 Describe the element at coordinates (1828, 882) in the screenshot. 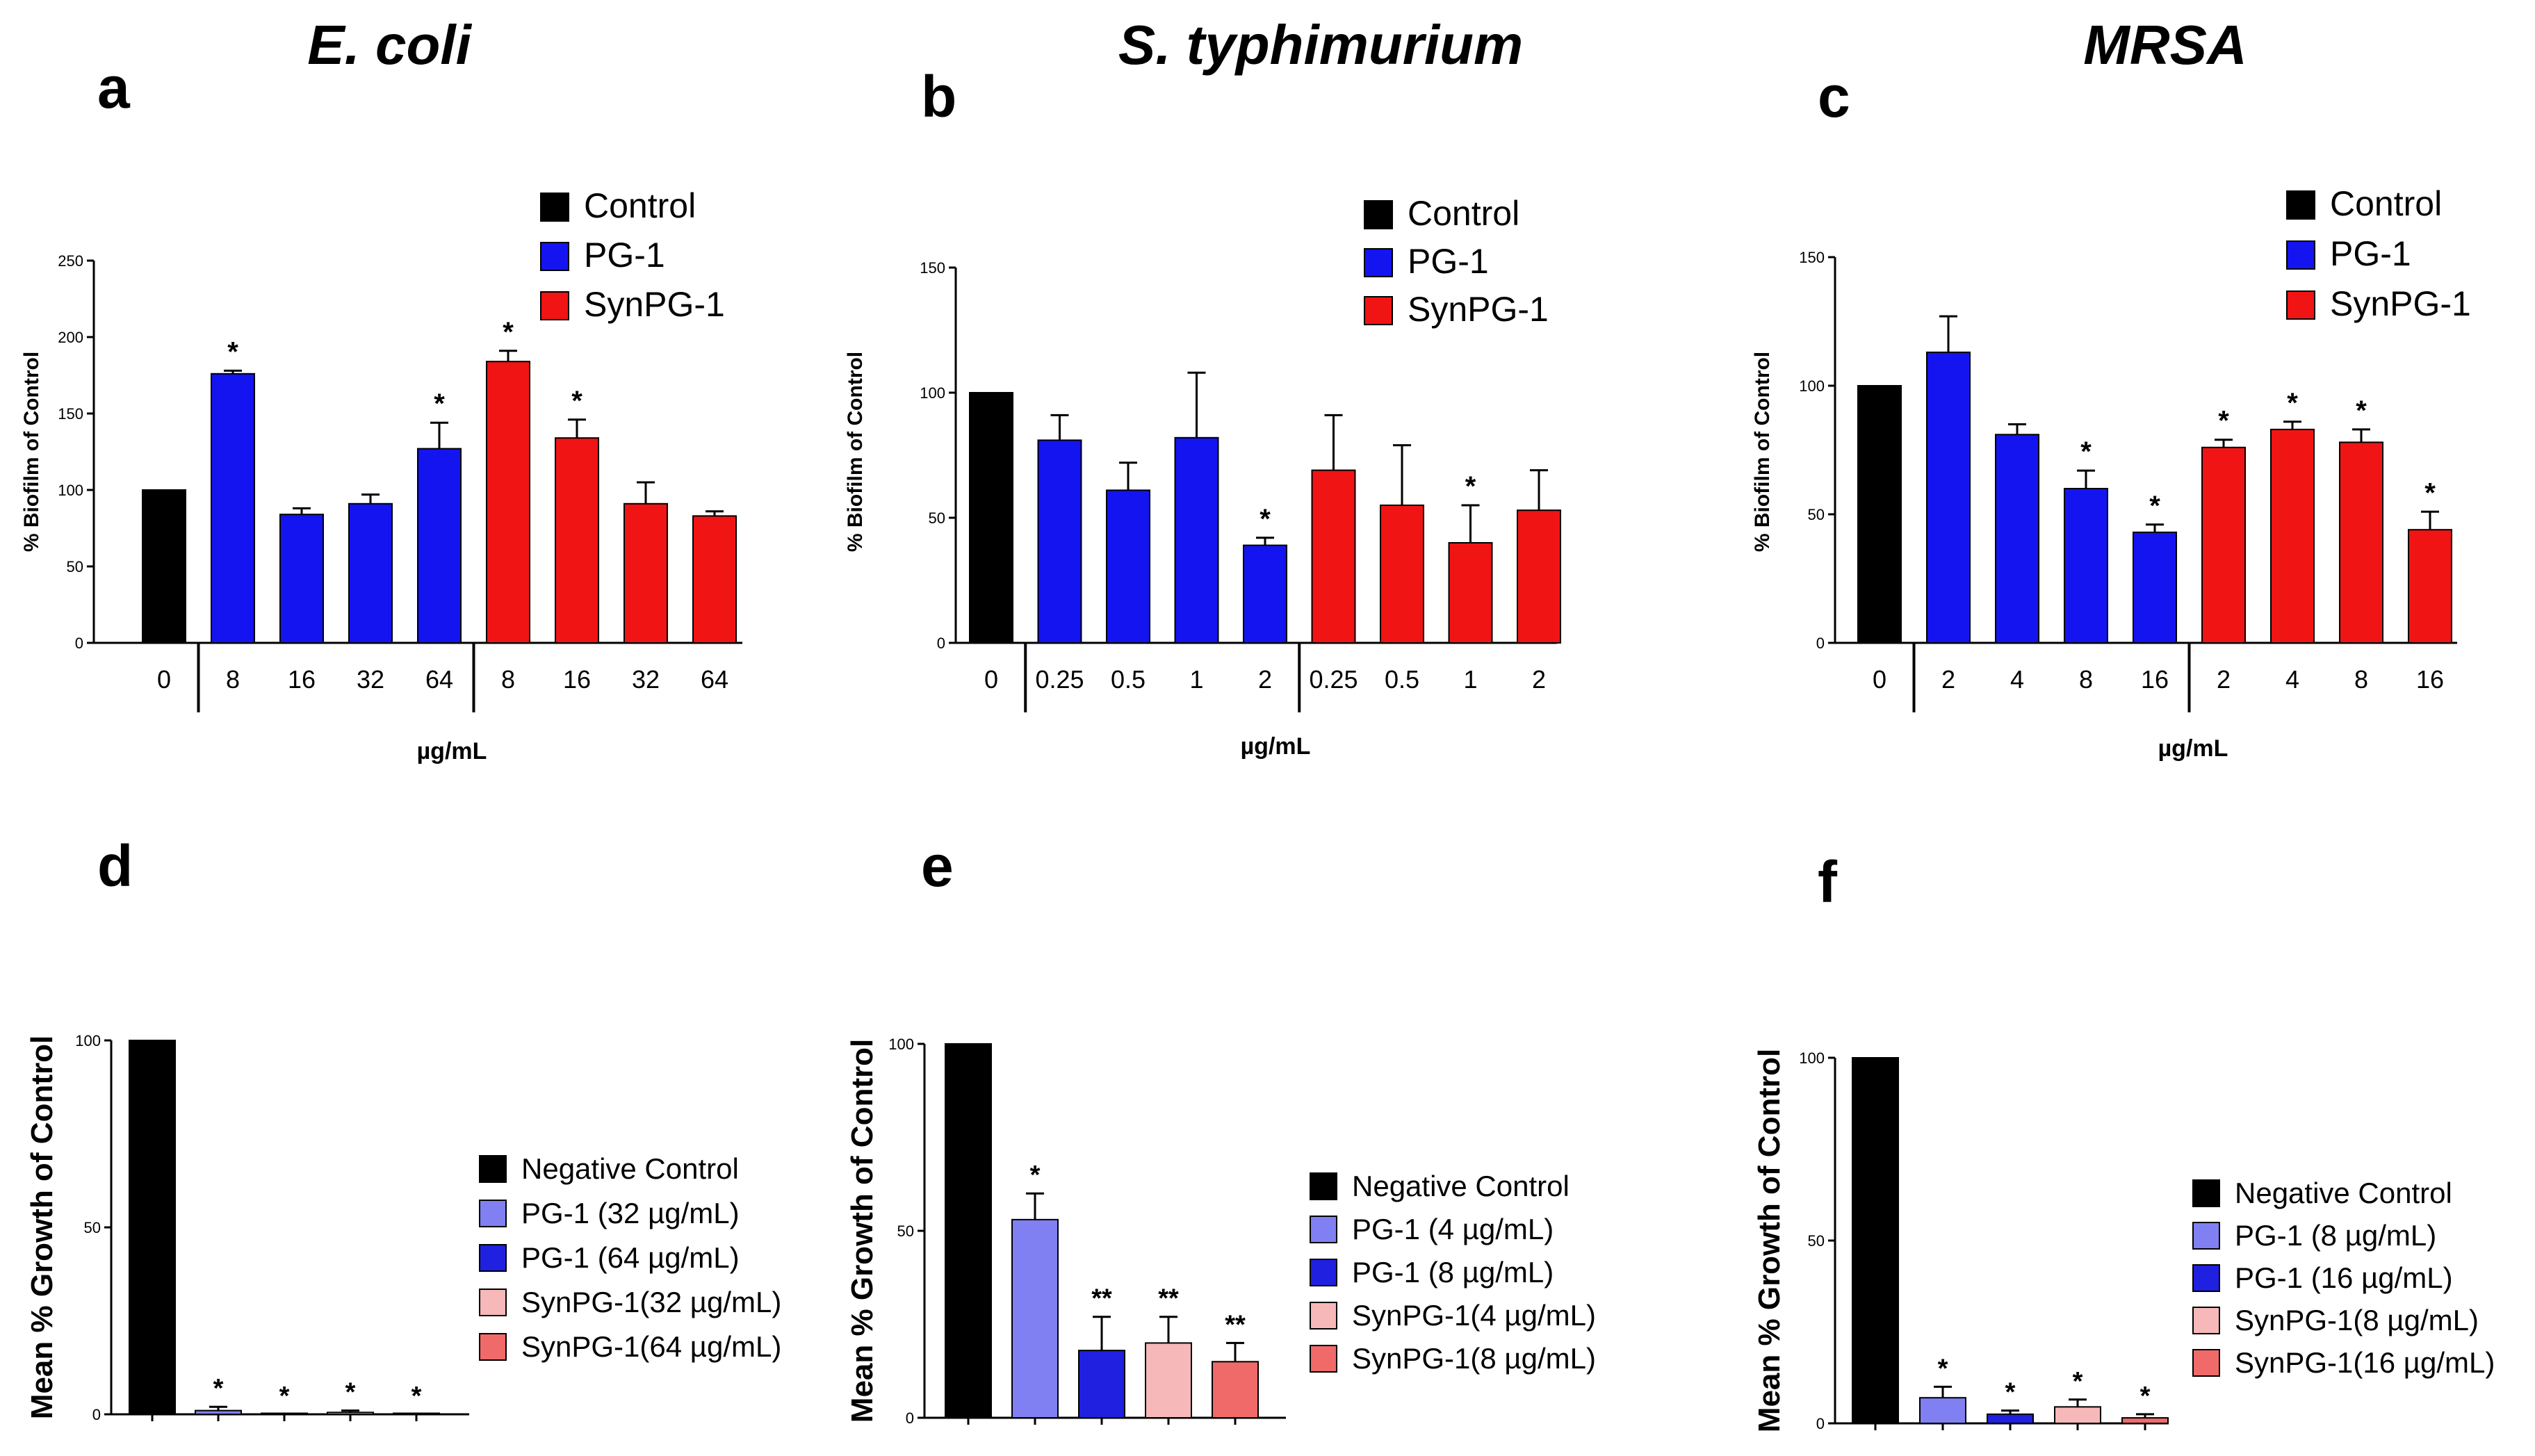

I see `panel-letter-f: f` at that location.